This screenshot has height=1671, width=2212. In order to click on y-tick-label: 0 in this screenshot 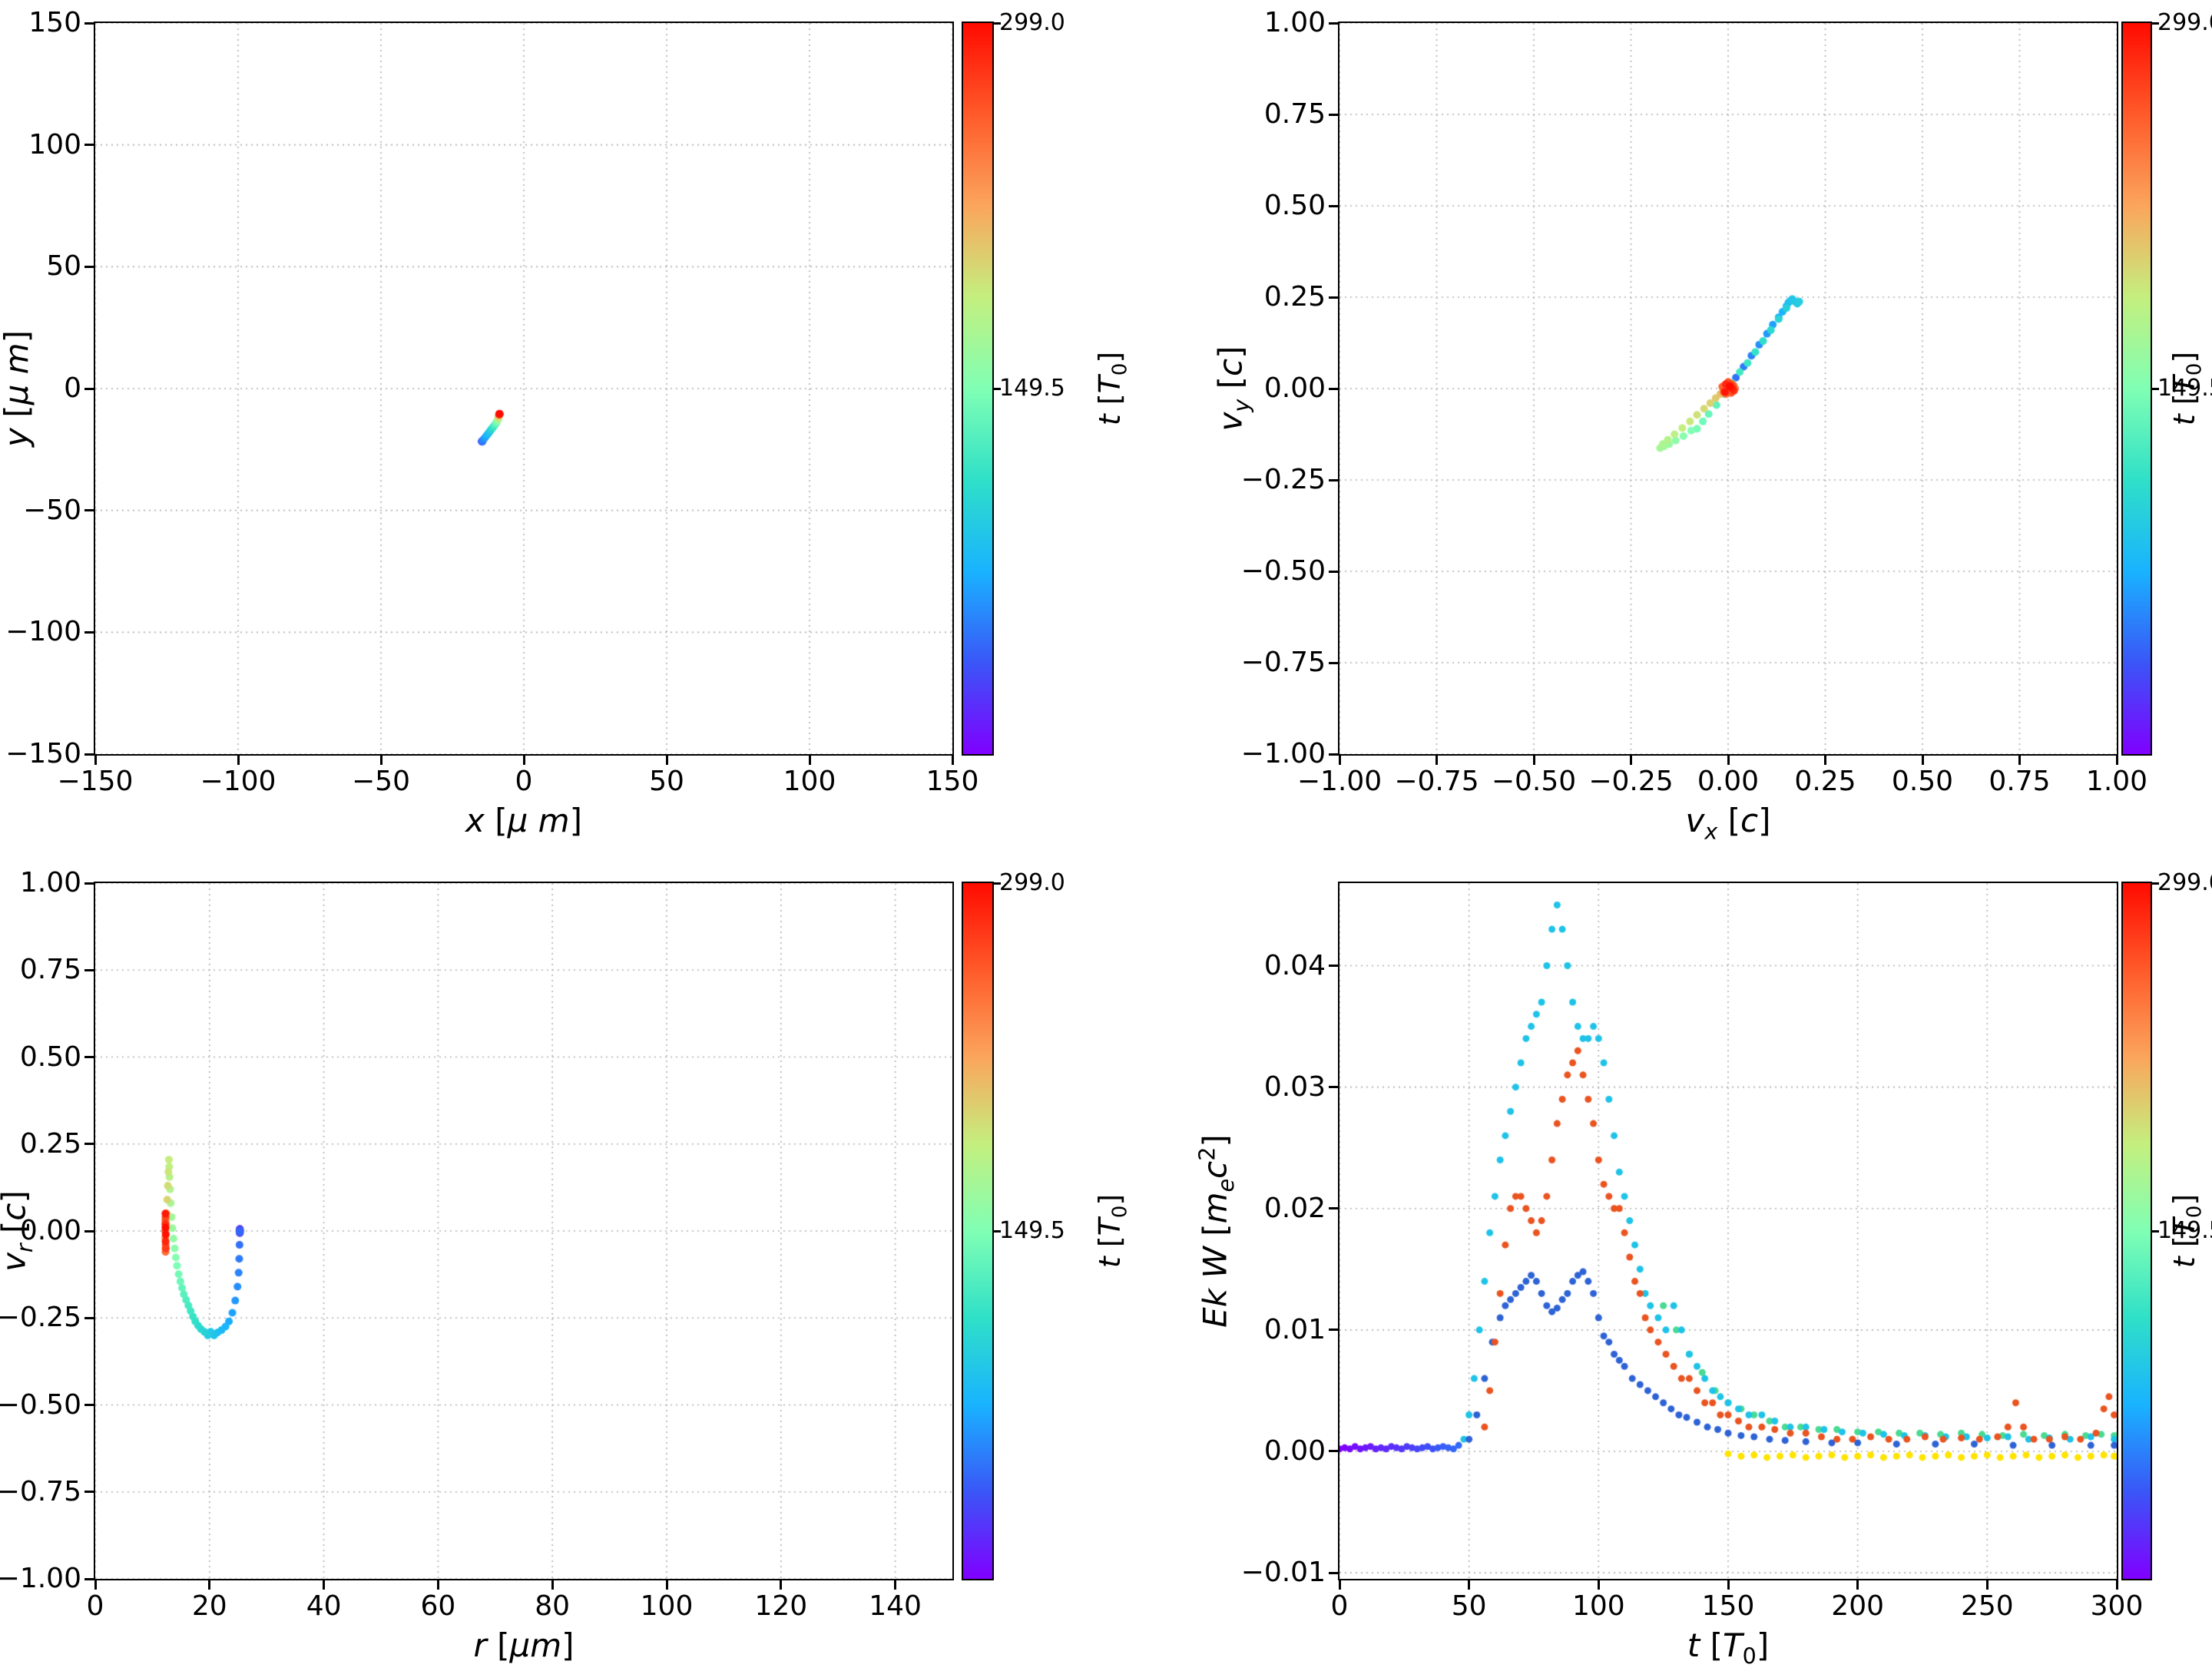, I will do `click(73, 388)`.